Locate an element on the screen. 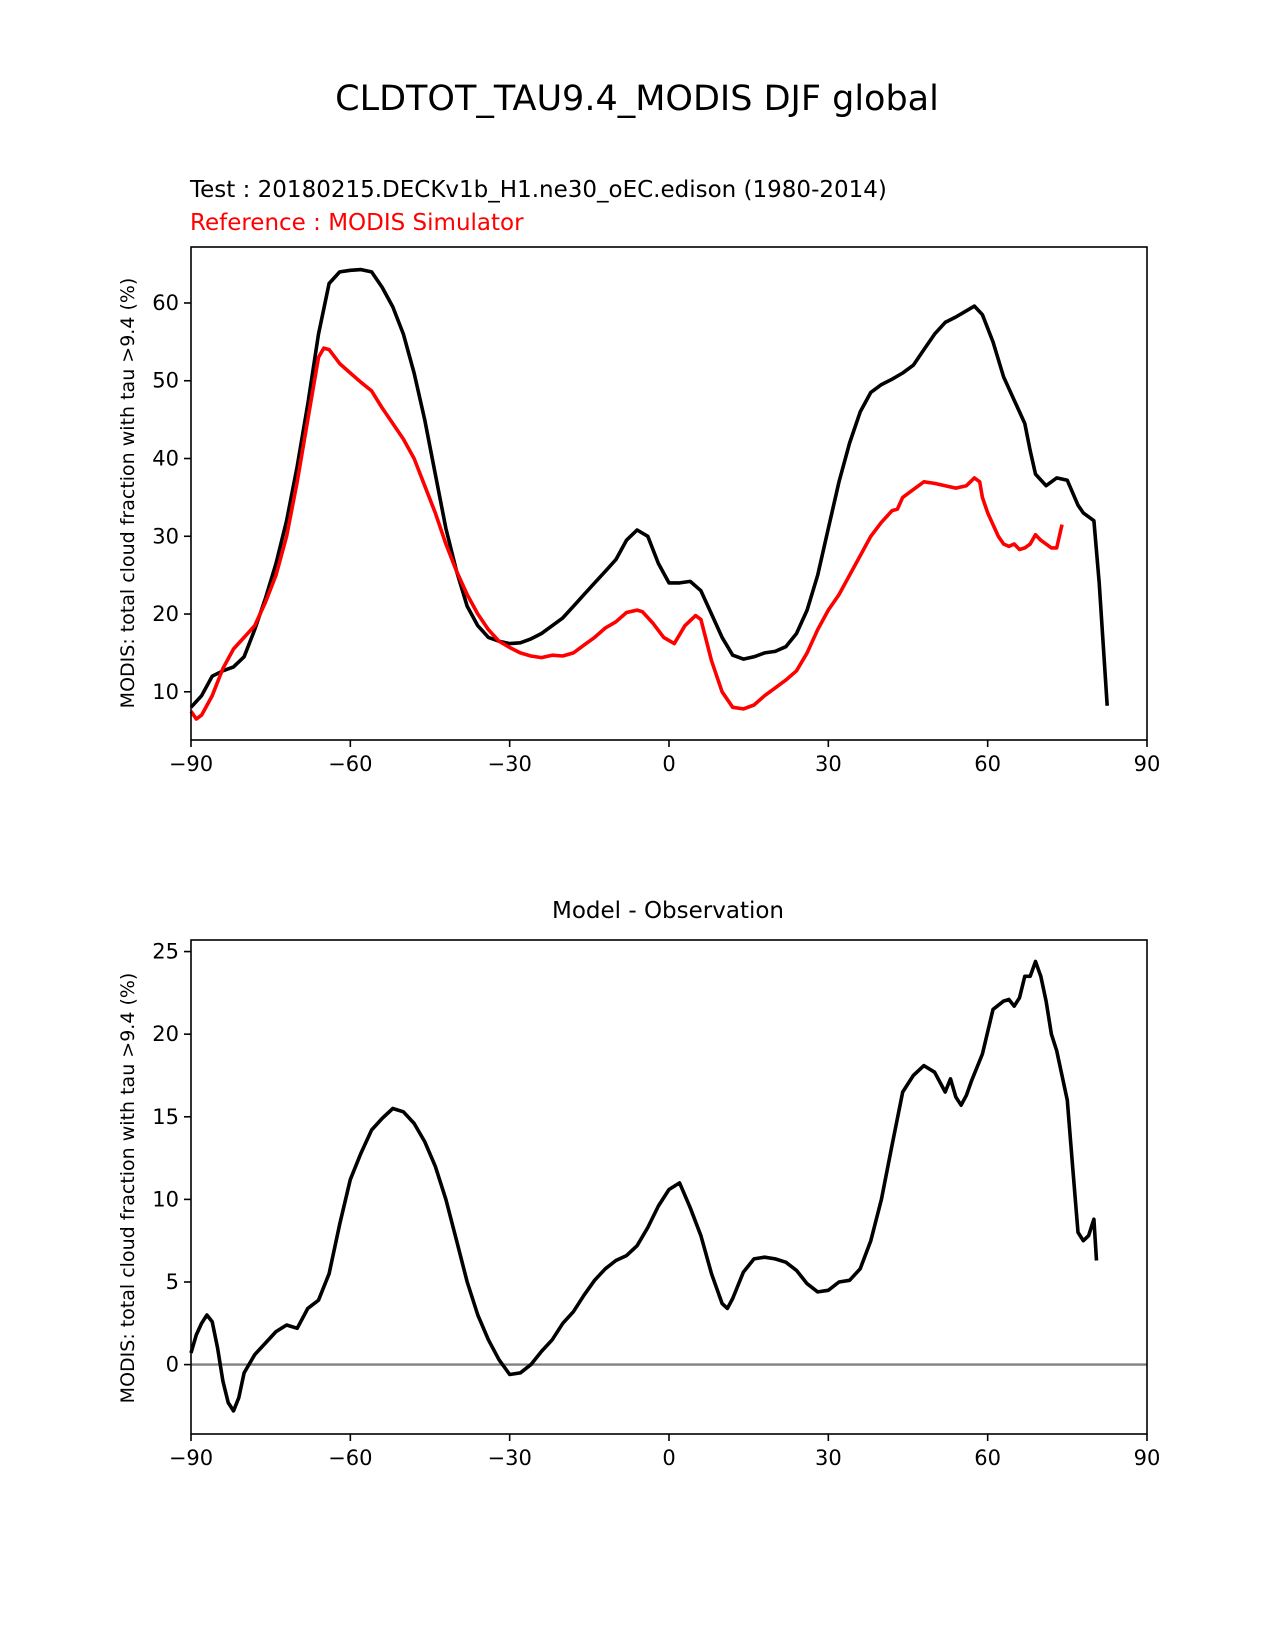  bottom-x-tick-label: 0 is located at coordinates (668, 1458).